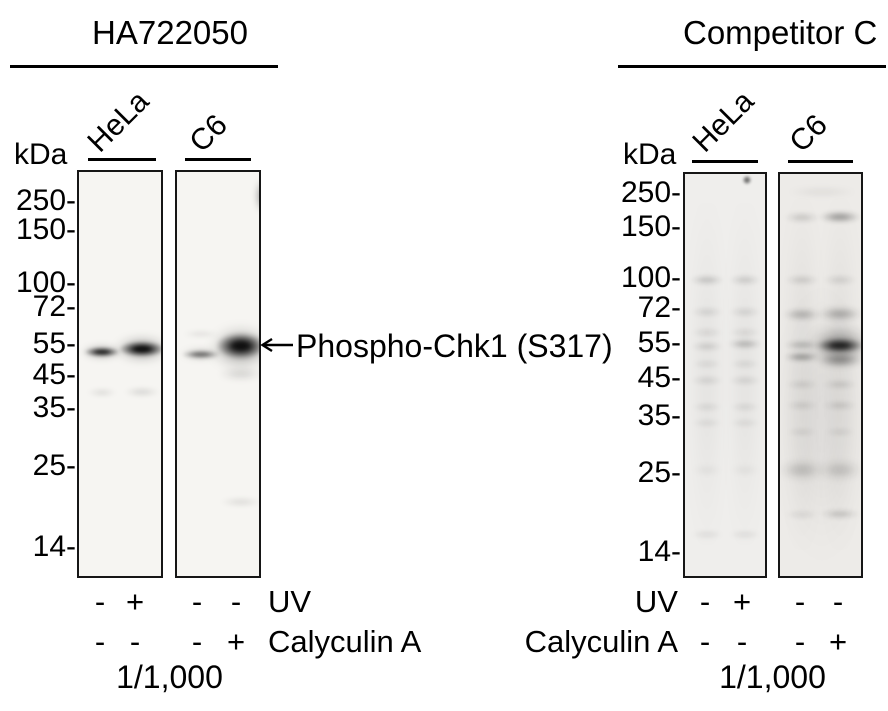 The height and width of the screenshot is (711, 888). What do you see at coordinates (197, 641) in the screenshot?
I see `left-calyculin-lane3: -` at bounding box center [197, 641].